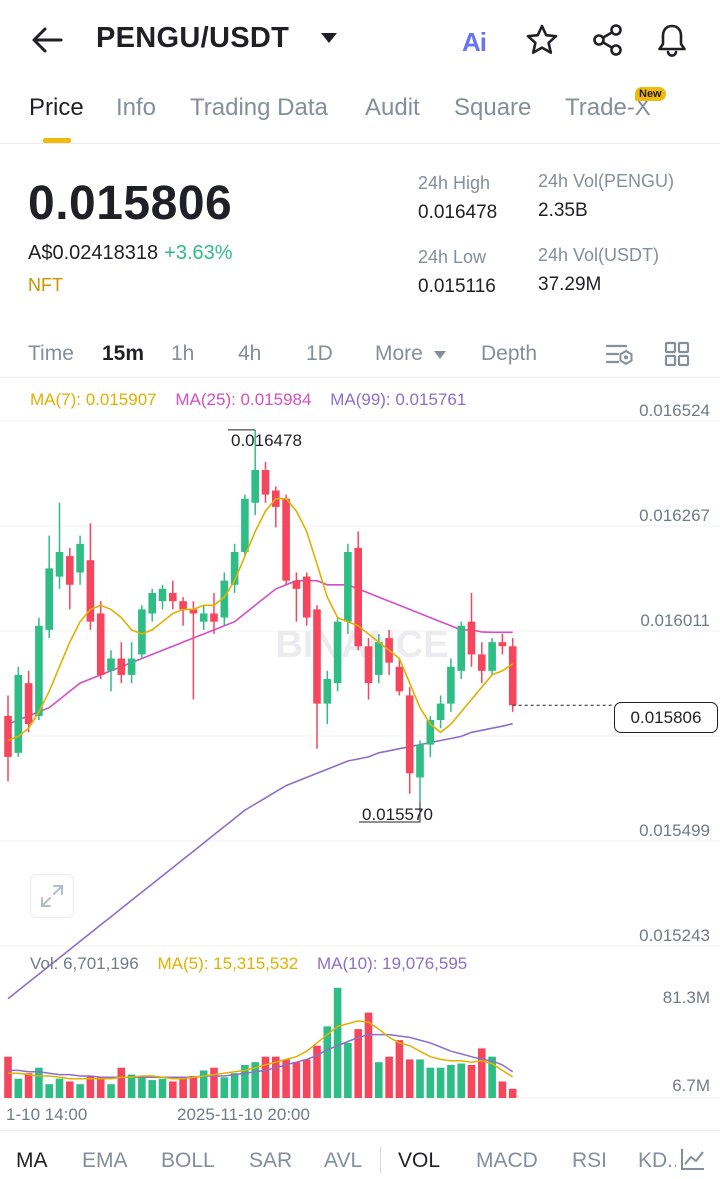 The height and width of the screenshot is (1179, 720). Describe the element at coordinates (47, 40) in the screenshot. I see `back-arrow-icon` at that location.